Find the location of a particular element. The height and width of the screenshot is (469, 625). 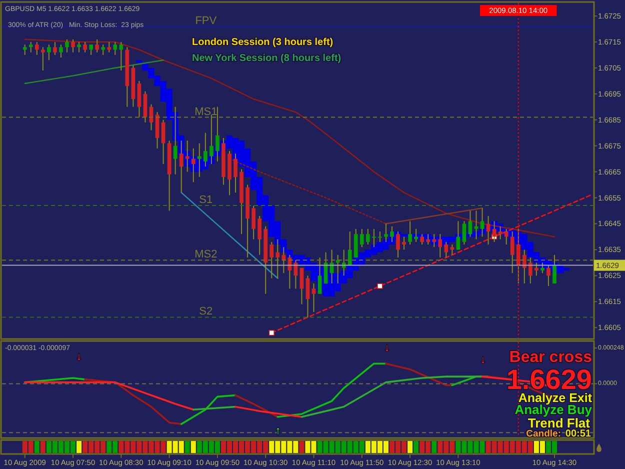

ref-line-label: MS2 is located at coordinates (206, 254).